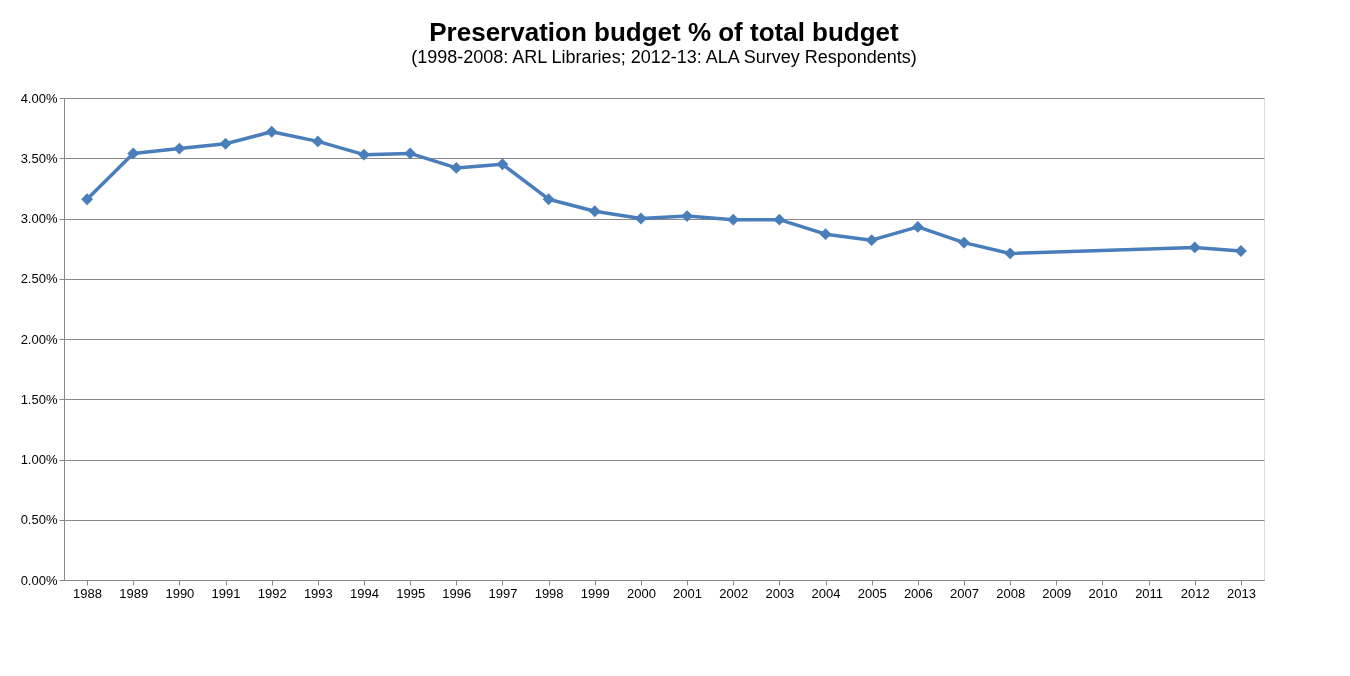  What do you see at coordinates (503, 593) in the screenshot?
I see `x-tick-label: 1997` at bounding box center [503, 593].